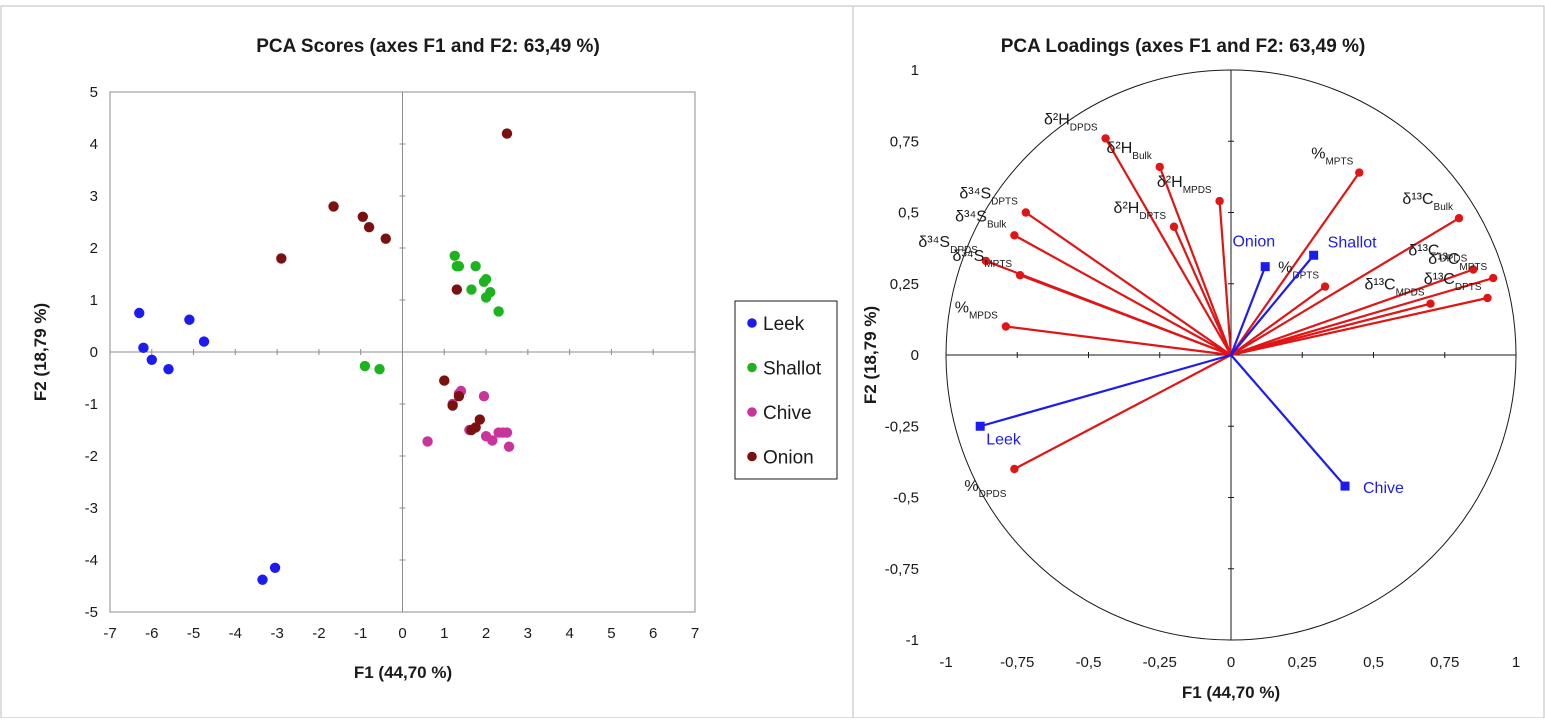 The height and width of the screenshot is (723, 1545). Describe the element at coordinates (1130, 151) in the screenshot. I see `loading-label-δ²h-bulk: δ²HBulk` at that location.